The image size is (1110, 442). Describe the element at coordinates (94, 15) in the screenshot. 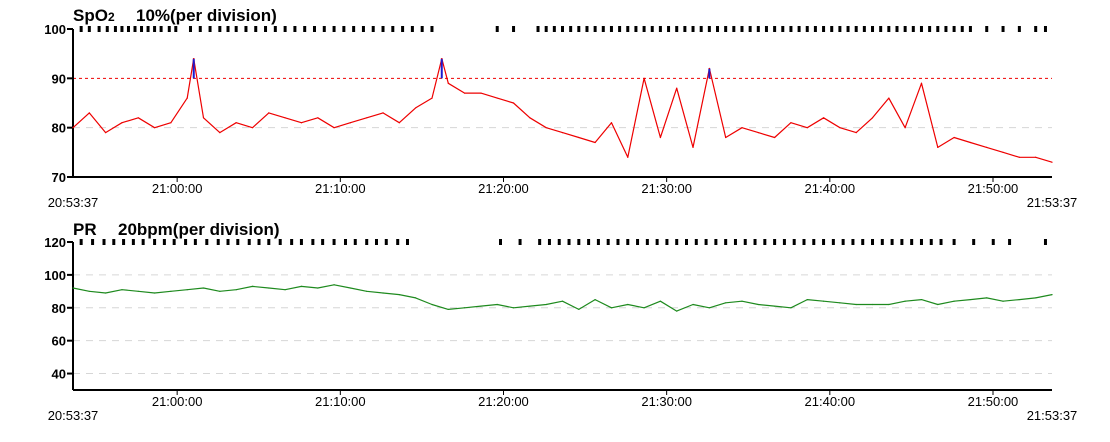

I see `panel-title: SpO2` at that location.